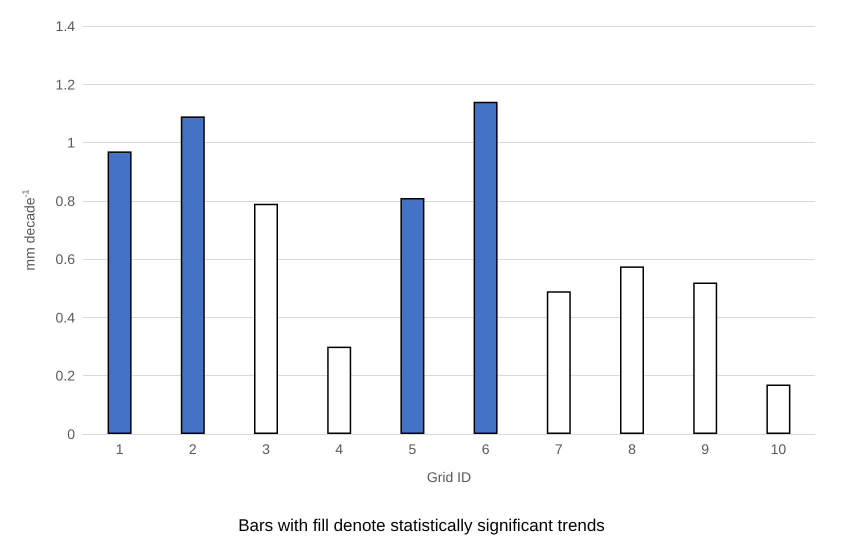 Image resolution: width=843 pixels, height=550 pixels. Describe the element at coordinates (705, 449) in the screenshot. I see `x-tick-label: 9` at that location.